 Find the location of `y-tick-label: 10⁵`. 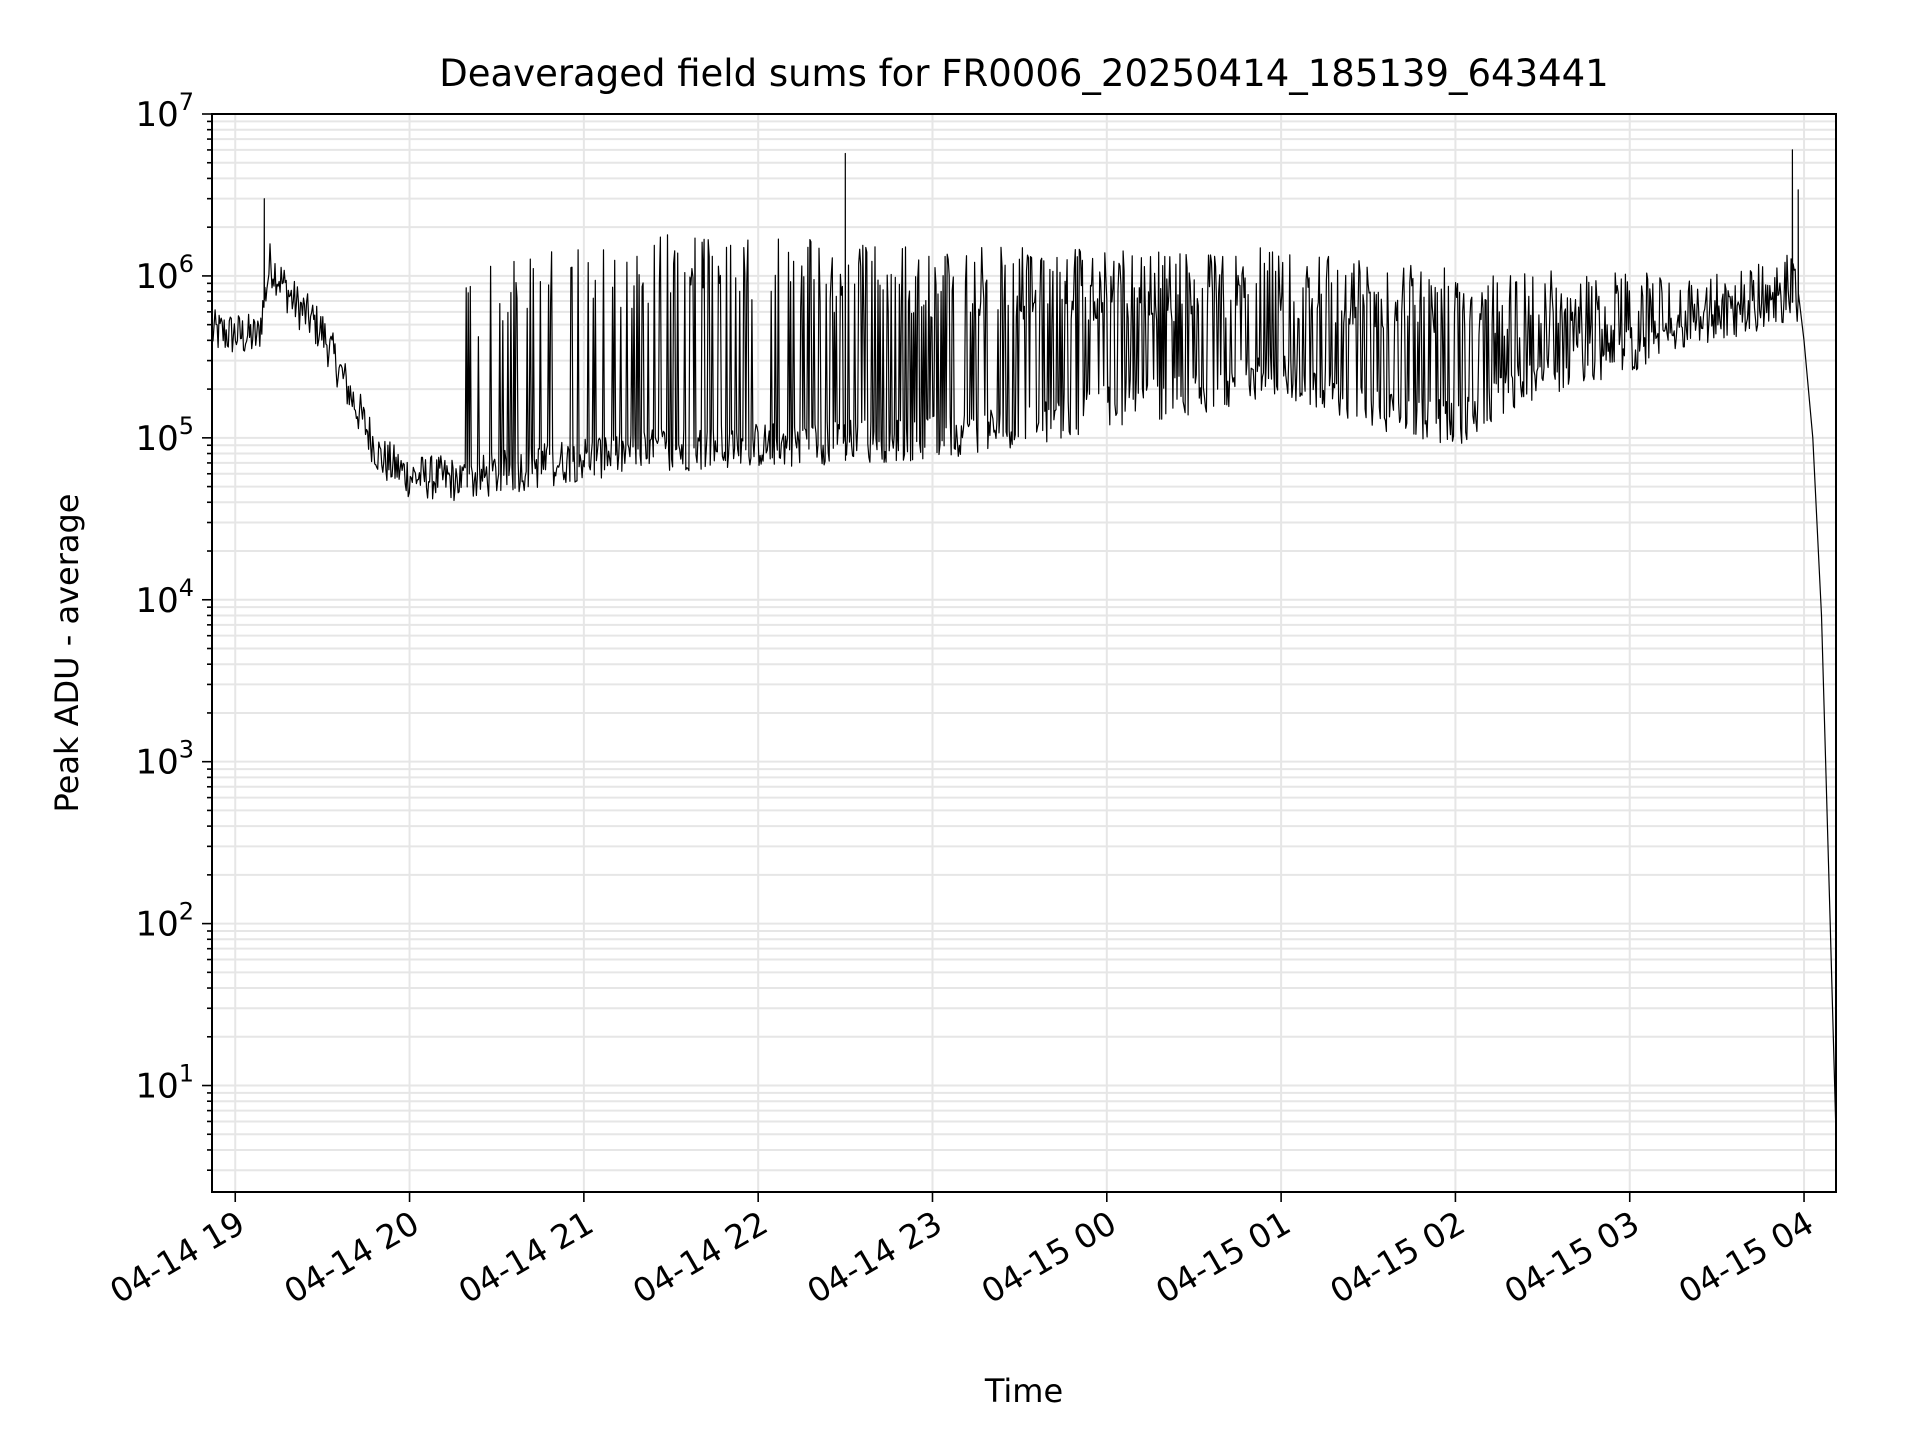

y-tick-label: 10⁵ is located at coordinates (164, 435).